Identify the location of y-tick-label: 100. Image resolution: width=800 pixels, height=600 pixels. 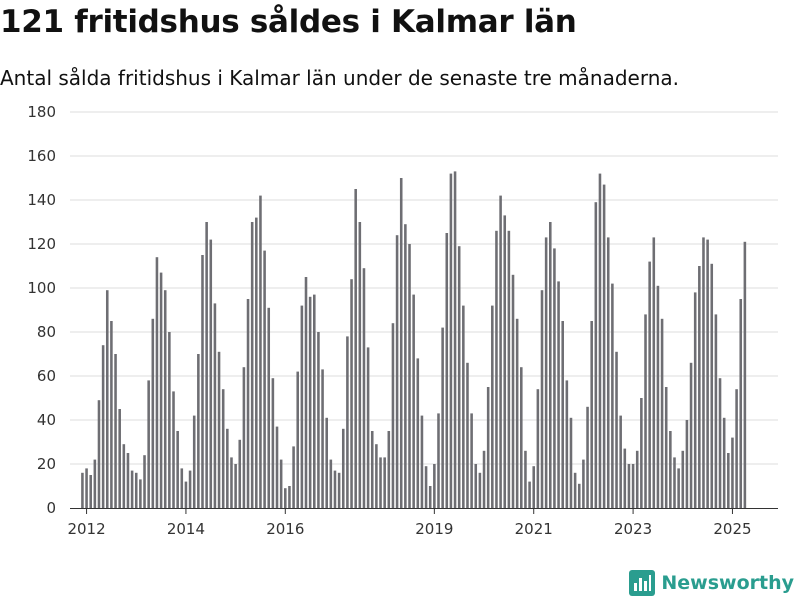
(41, 288).